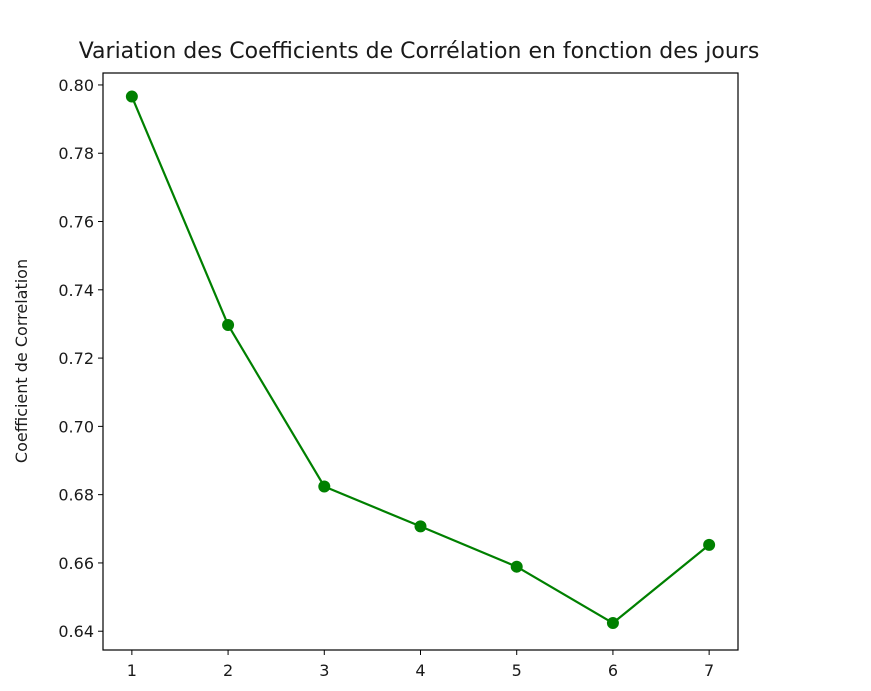  What do you see at coordinates (76, 290) in the screenshot?
I see `y-tick-label: 0.74` at bounding box center [76, 290].